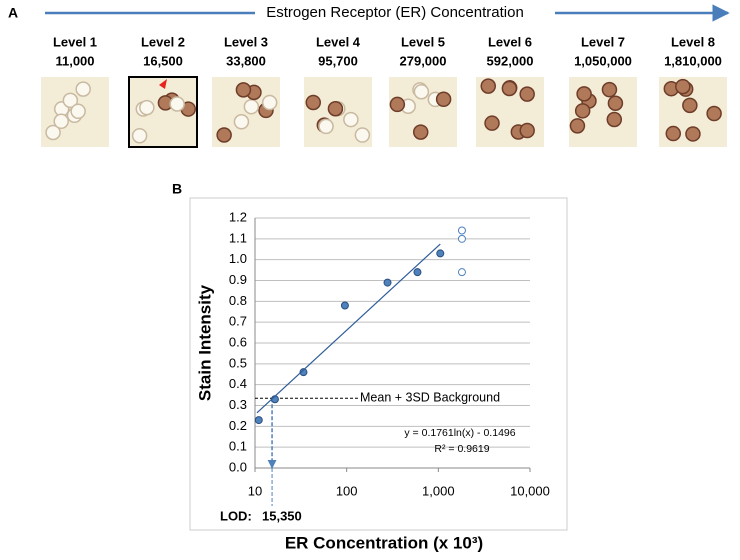 The width and height of the screenshot is (740, 560). What do you see at coordinates (238, 404) in the screenshot?
I see `y-tick-label: 0.3` at bounding box center [238, 404].